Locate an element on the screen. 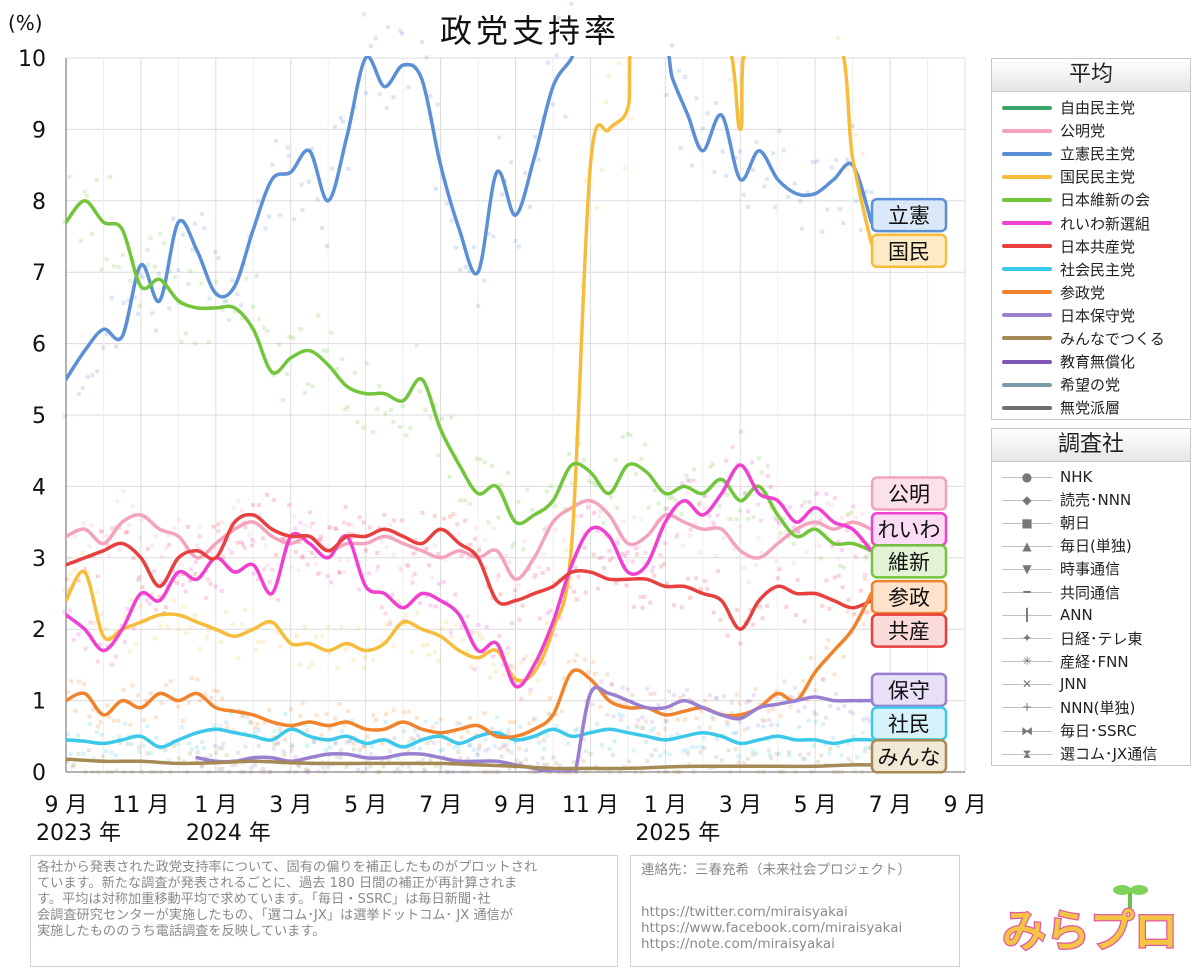  note-line: す。平均は対称加重移動平均で求めています。「毎日・SSRC」は毎日新聞･社 is located at coordinates (264, 899).